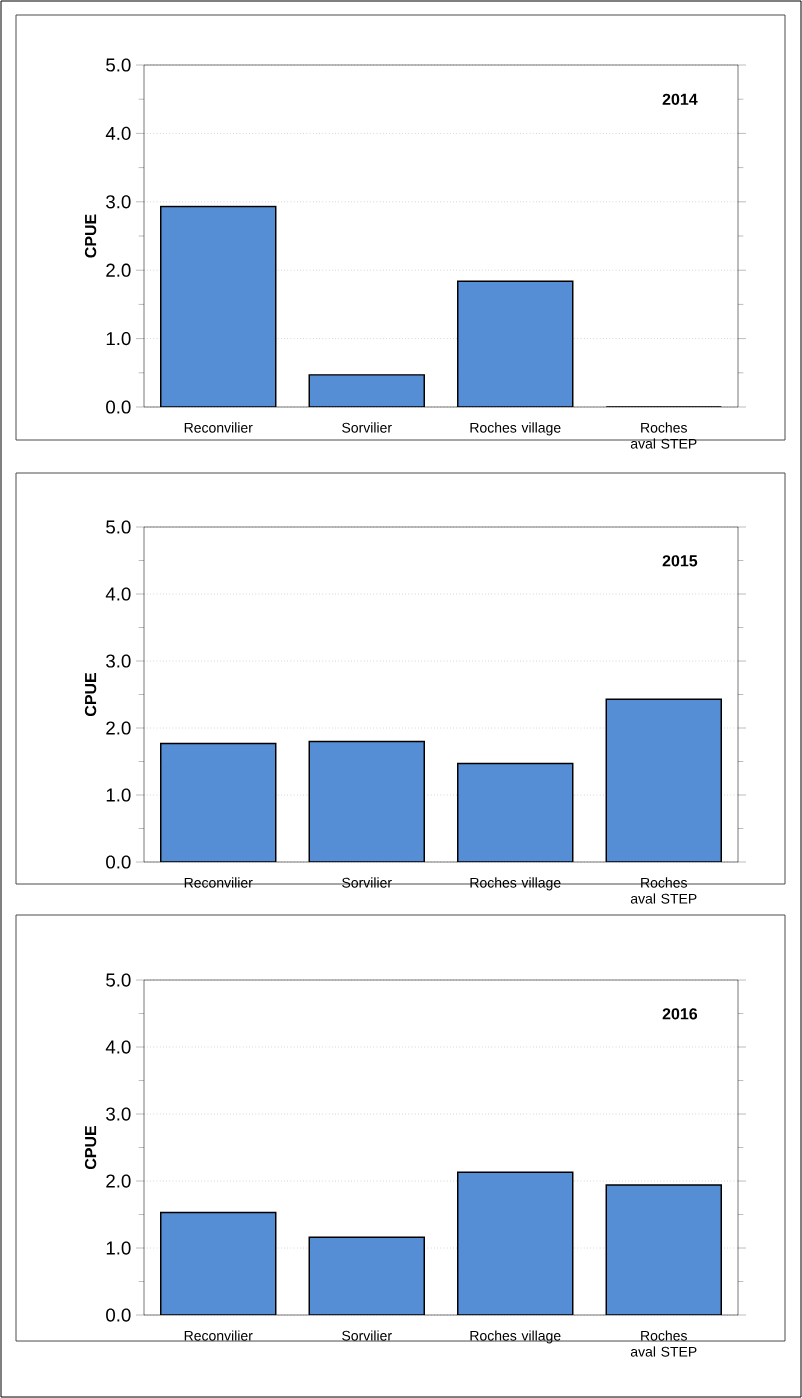  What do you see at coordinates (680, 561) in the screenshot?
I see `annotation: 2015` at bounding box center [680, 561].